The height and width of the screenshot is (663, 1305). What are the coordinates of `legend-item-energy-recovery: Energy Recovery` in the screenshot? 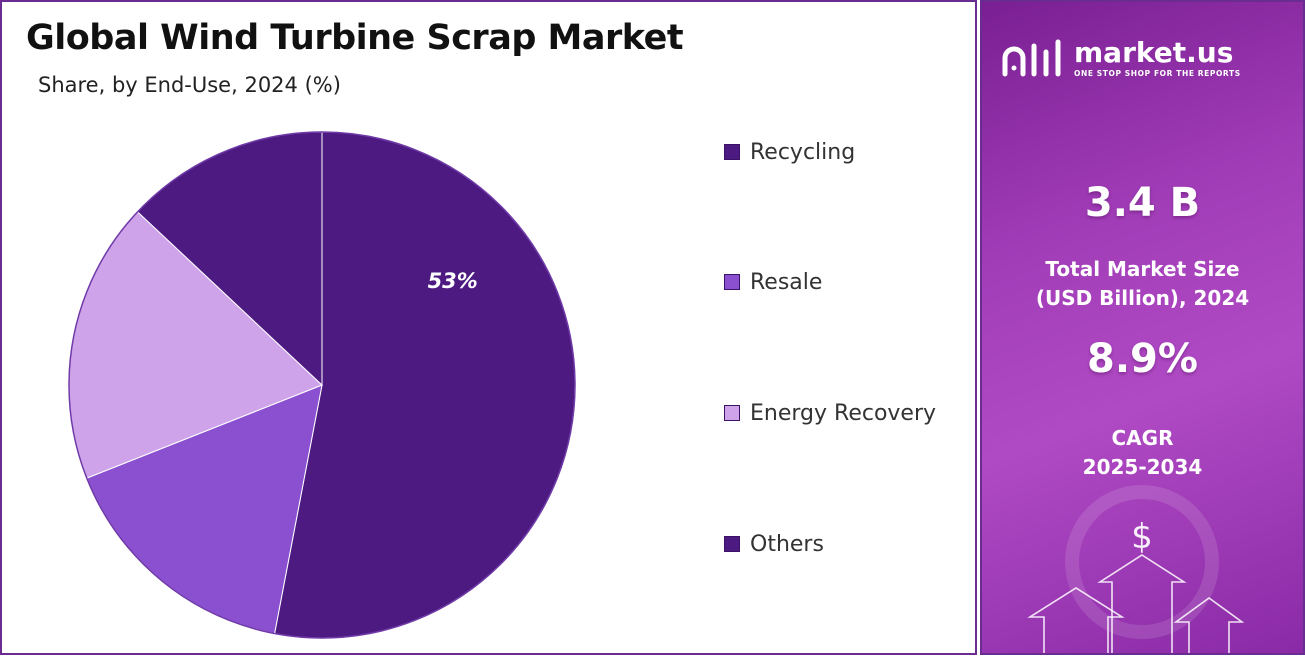 It's located at (830, 413).